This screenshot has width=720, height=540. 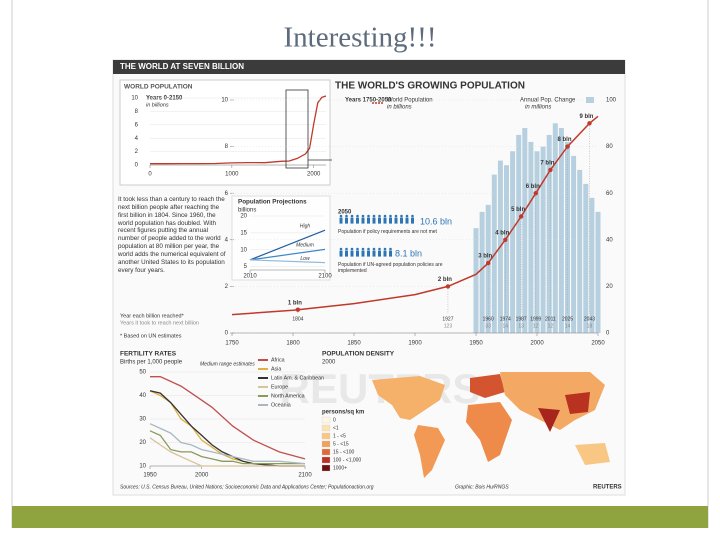 What do you see at coordinates (551, 326) in the screenshot?
I see `years-to-next: 12` at bounding box center [551, 326].